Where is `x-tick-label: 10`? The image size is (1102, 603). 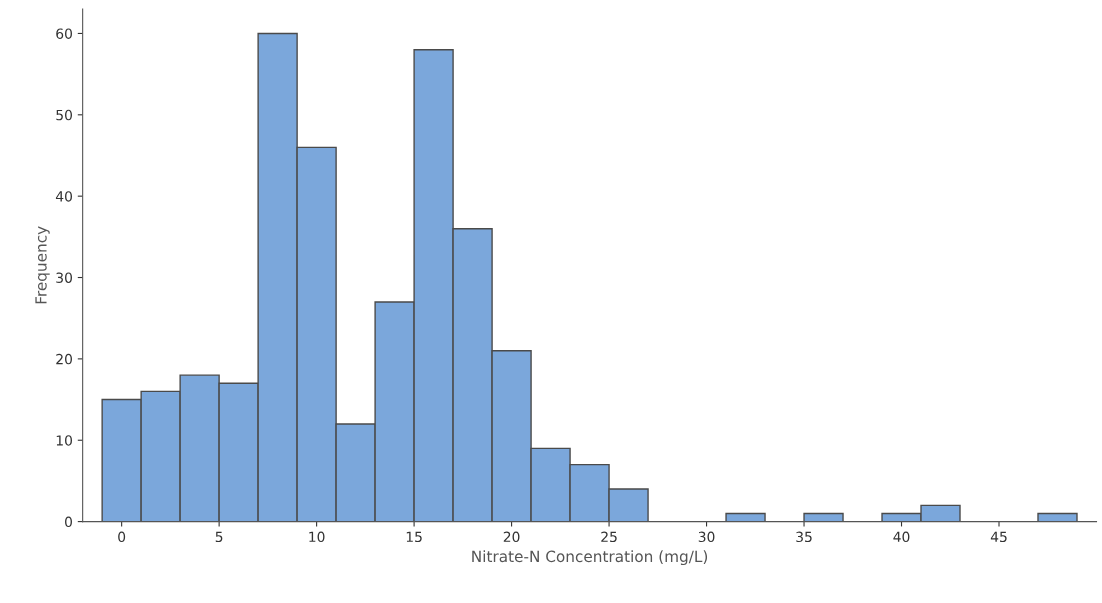 x-tick-label: 10 is located at coordinates (317, 537).